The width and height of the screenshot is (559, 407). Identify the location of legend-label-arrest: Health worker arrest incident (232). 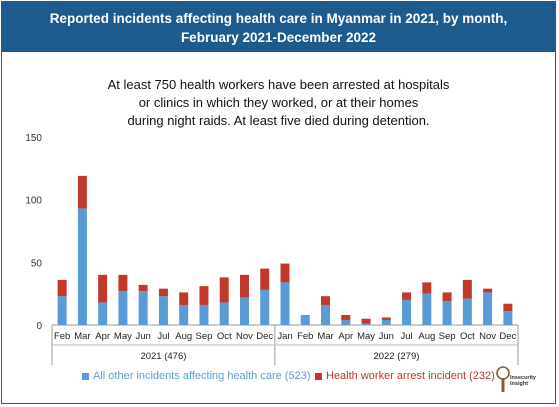
(410, 376).